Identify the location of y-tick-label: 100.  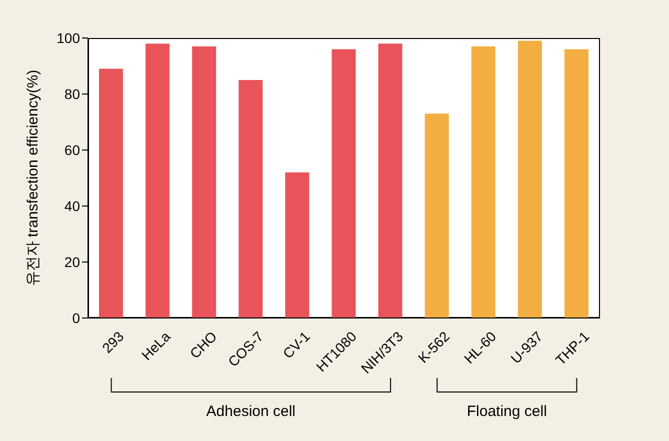
(68, 38).